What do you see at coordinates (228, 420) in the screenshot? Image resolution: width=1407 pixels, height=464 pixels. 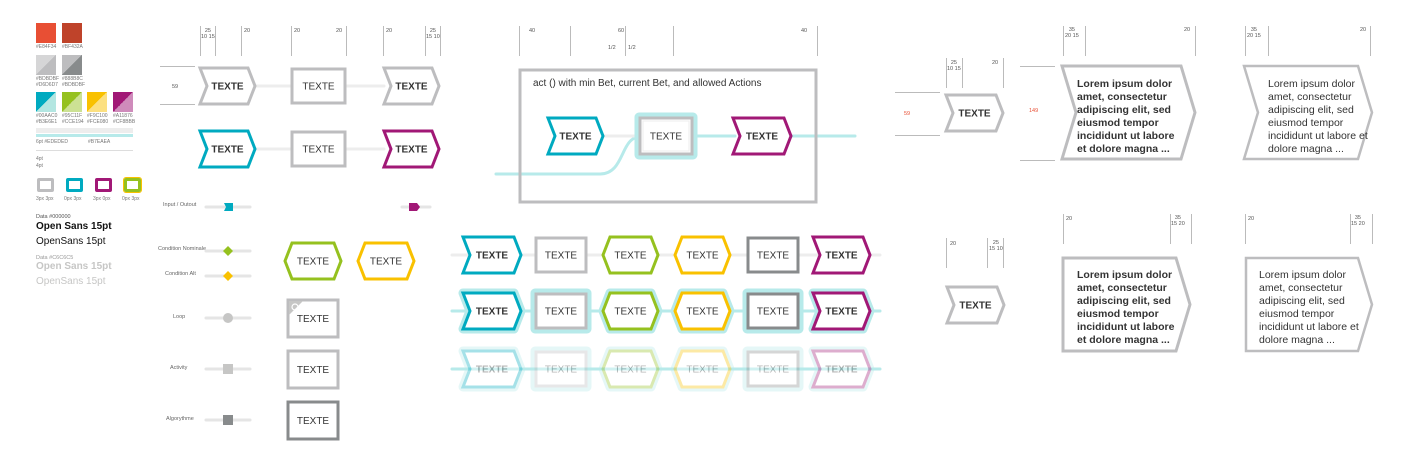 I see `algorythme-marker` at bounding box center [228, 420].